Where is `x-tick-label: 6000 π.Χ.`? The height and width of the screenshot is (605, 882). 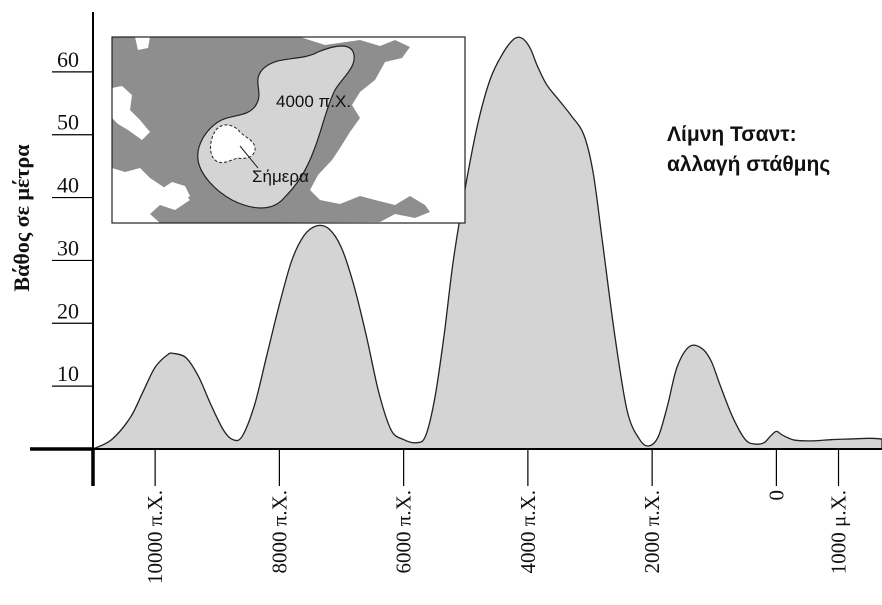 x-tick-label: 6000 π.Χ. is located at coordinates (404, 532).